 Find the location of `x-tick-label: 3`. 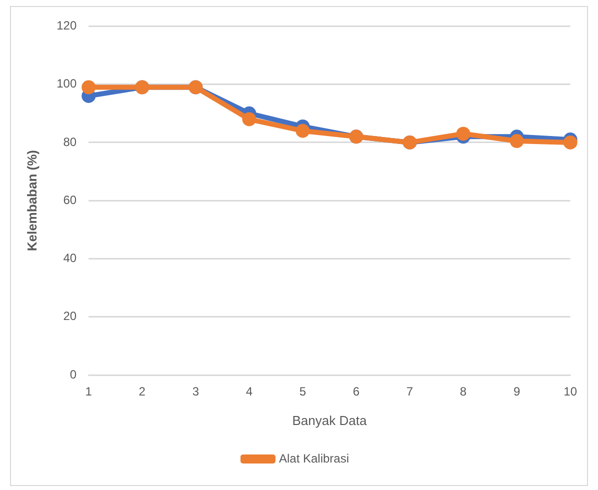

x-tick-label: 3 is located at coordinates (196, 391).